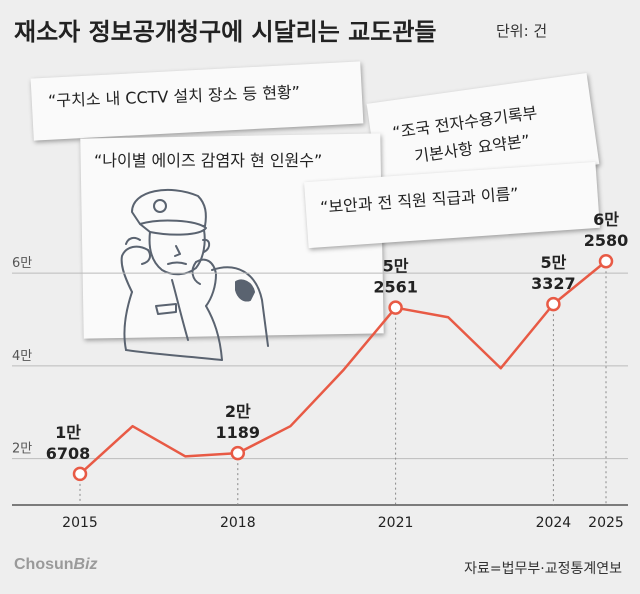  Describe the element at coordinates (238, 432) in the screenshot. I see `data-label: 1189` at that location.